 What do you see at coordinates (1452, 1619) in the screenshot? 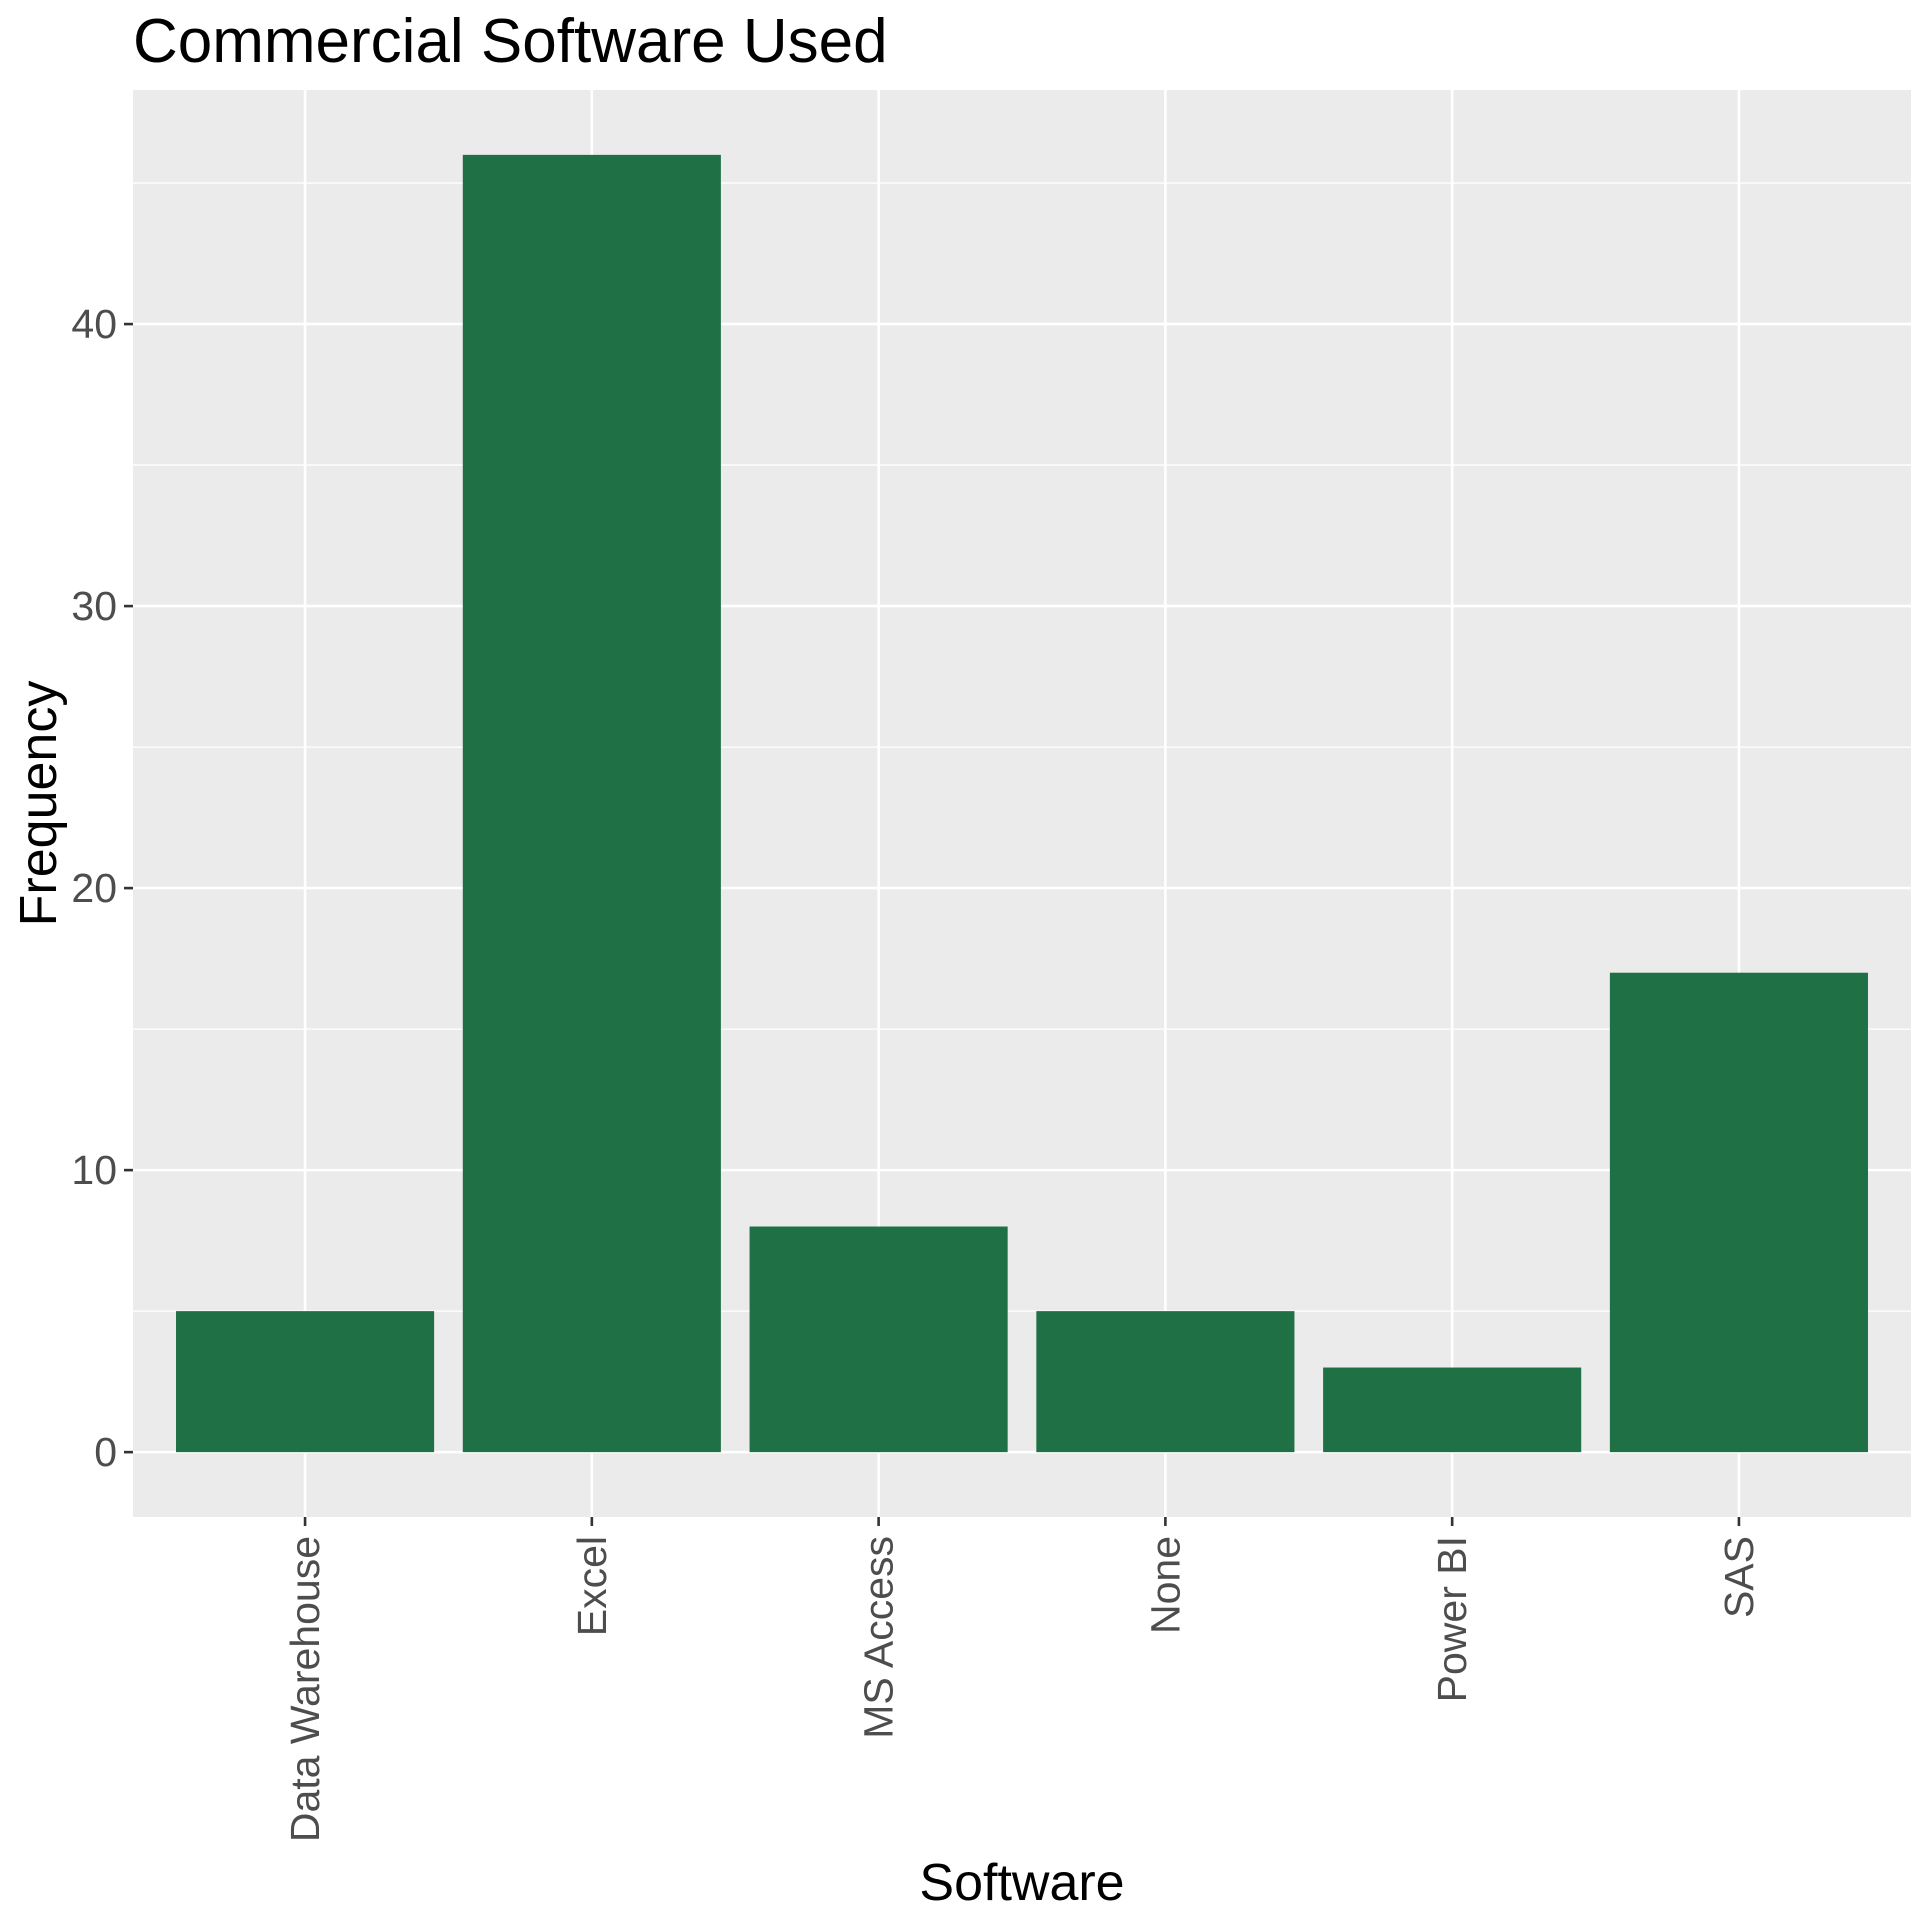
I see `x-tick-label: Power BI` at bounding box center [1452, 1619].